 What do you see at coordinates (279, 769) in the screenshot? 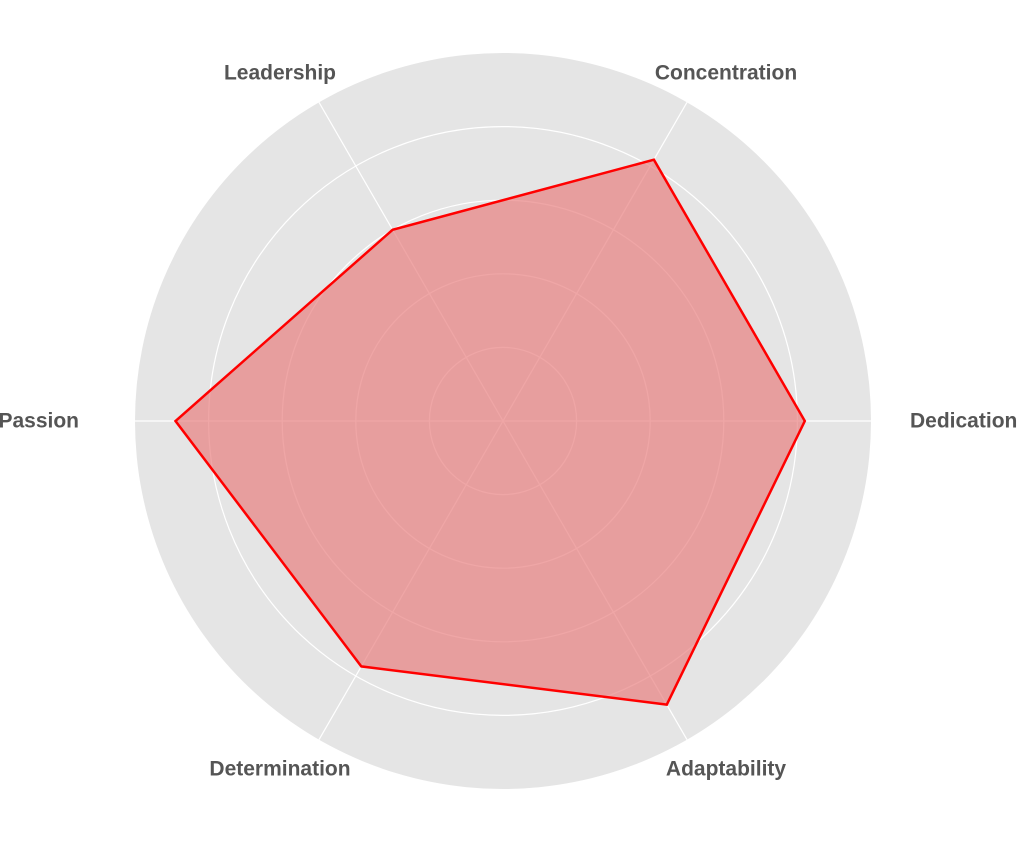
I see `axis-label-determination: Determination` at bounding box center [279, 769].